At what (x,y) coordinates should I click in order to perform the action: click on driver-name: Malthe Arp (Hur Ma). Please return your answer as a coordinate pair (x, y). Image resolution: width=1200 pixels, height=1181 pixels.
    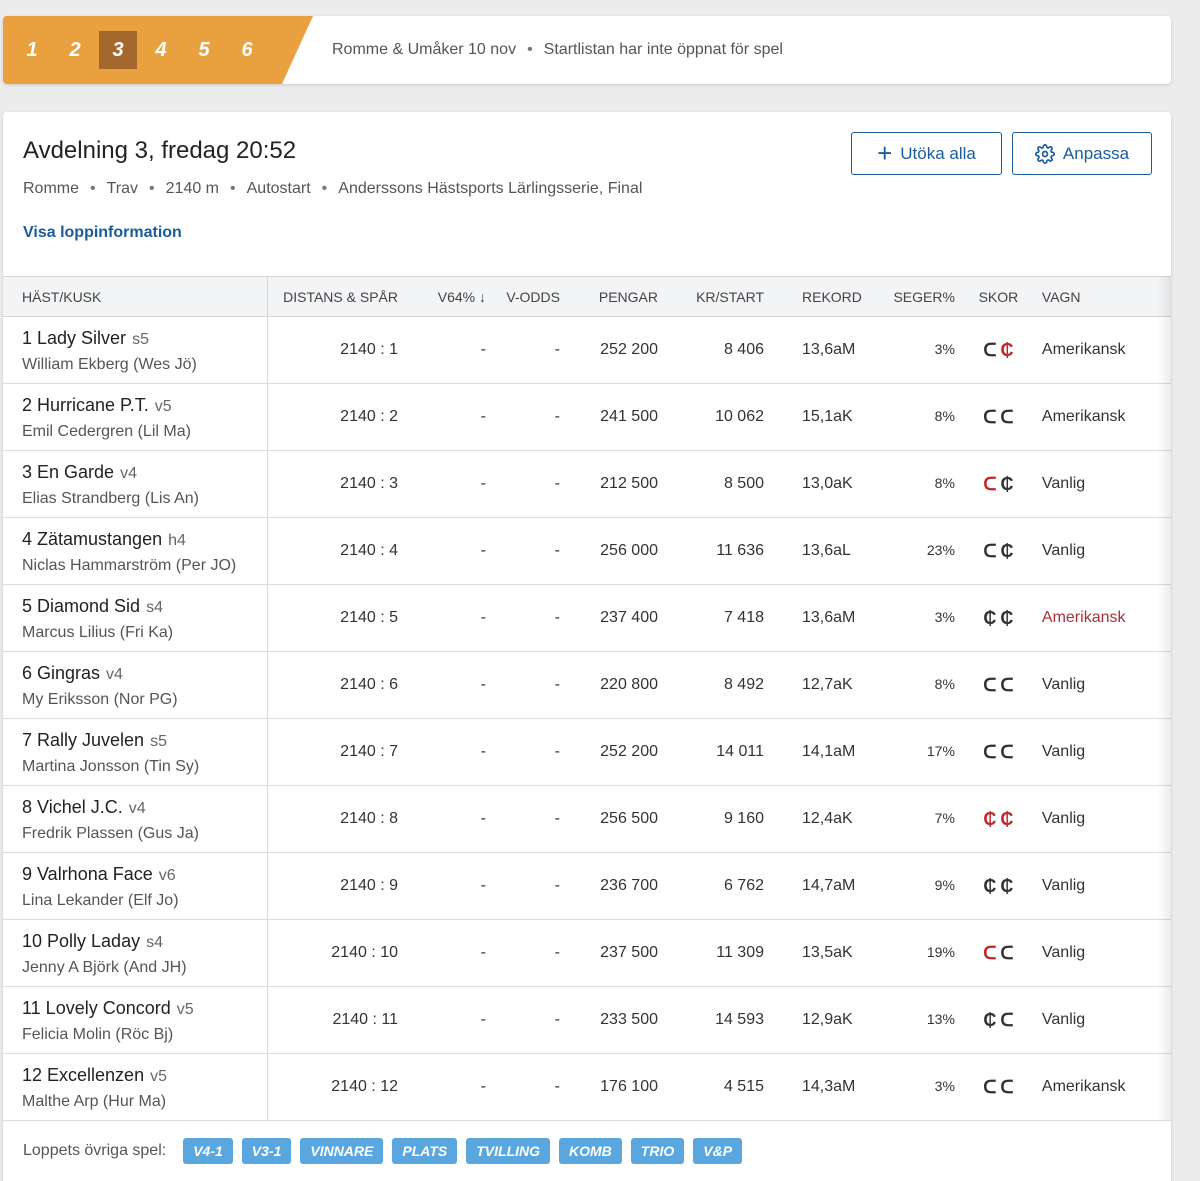
    Looking at the image, I should click on (94, 1101).